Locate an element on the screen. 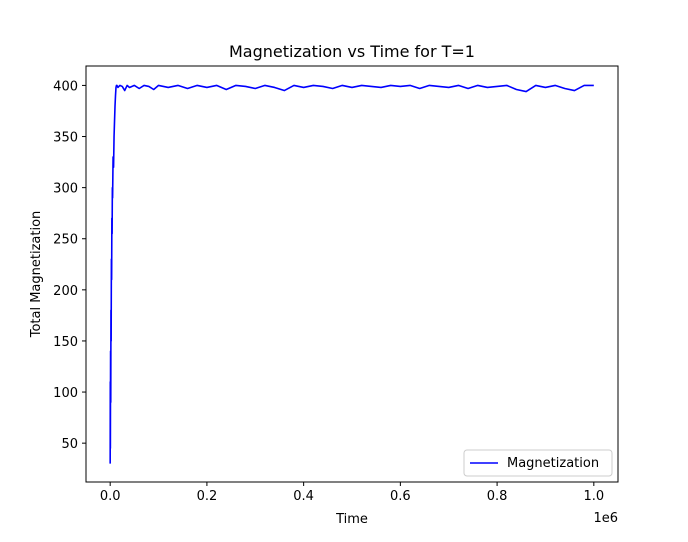  x-tick-label: 1.0 is located at coordinates (593, 496).